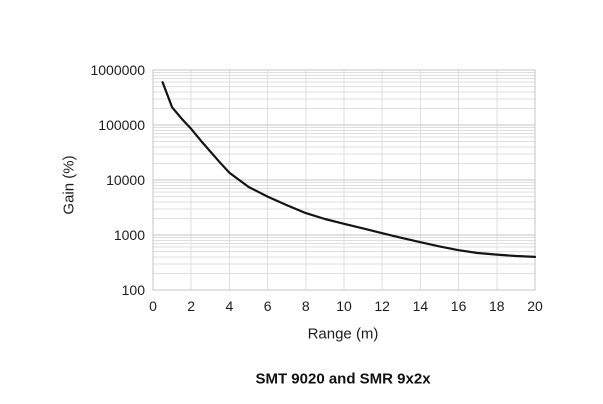  Describe the element at coordinates (535, 306) in the screenshot. I see `x-tick-label: 20` at that location.